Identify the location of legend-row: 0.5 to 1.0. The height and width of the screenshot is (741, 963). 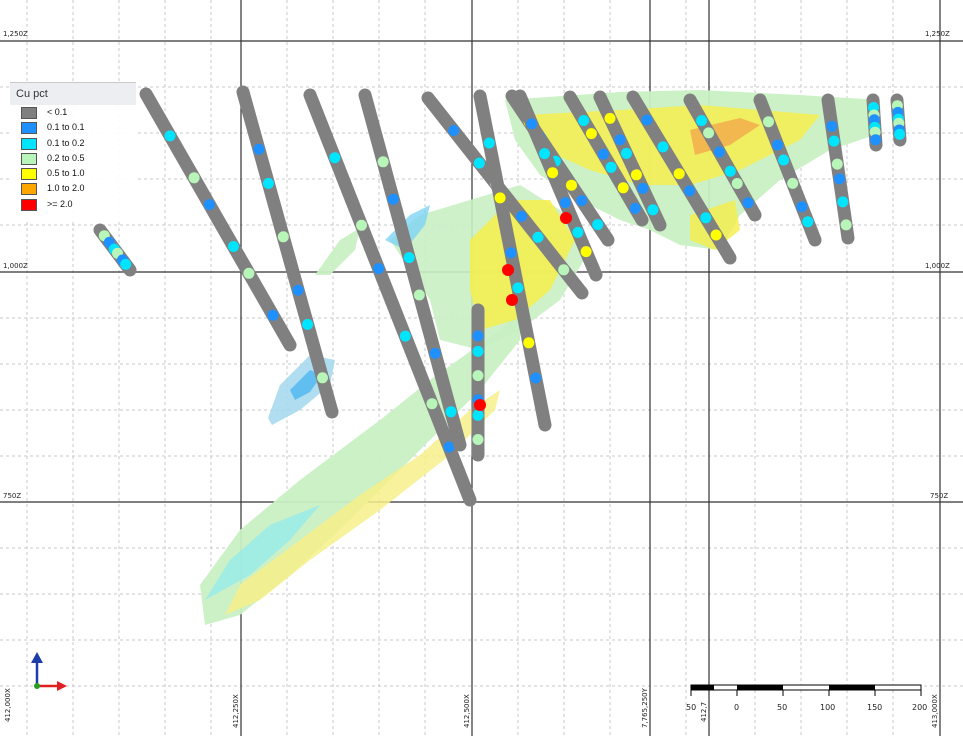
(73, 173).